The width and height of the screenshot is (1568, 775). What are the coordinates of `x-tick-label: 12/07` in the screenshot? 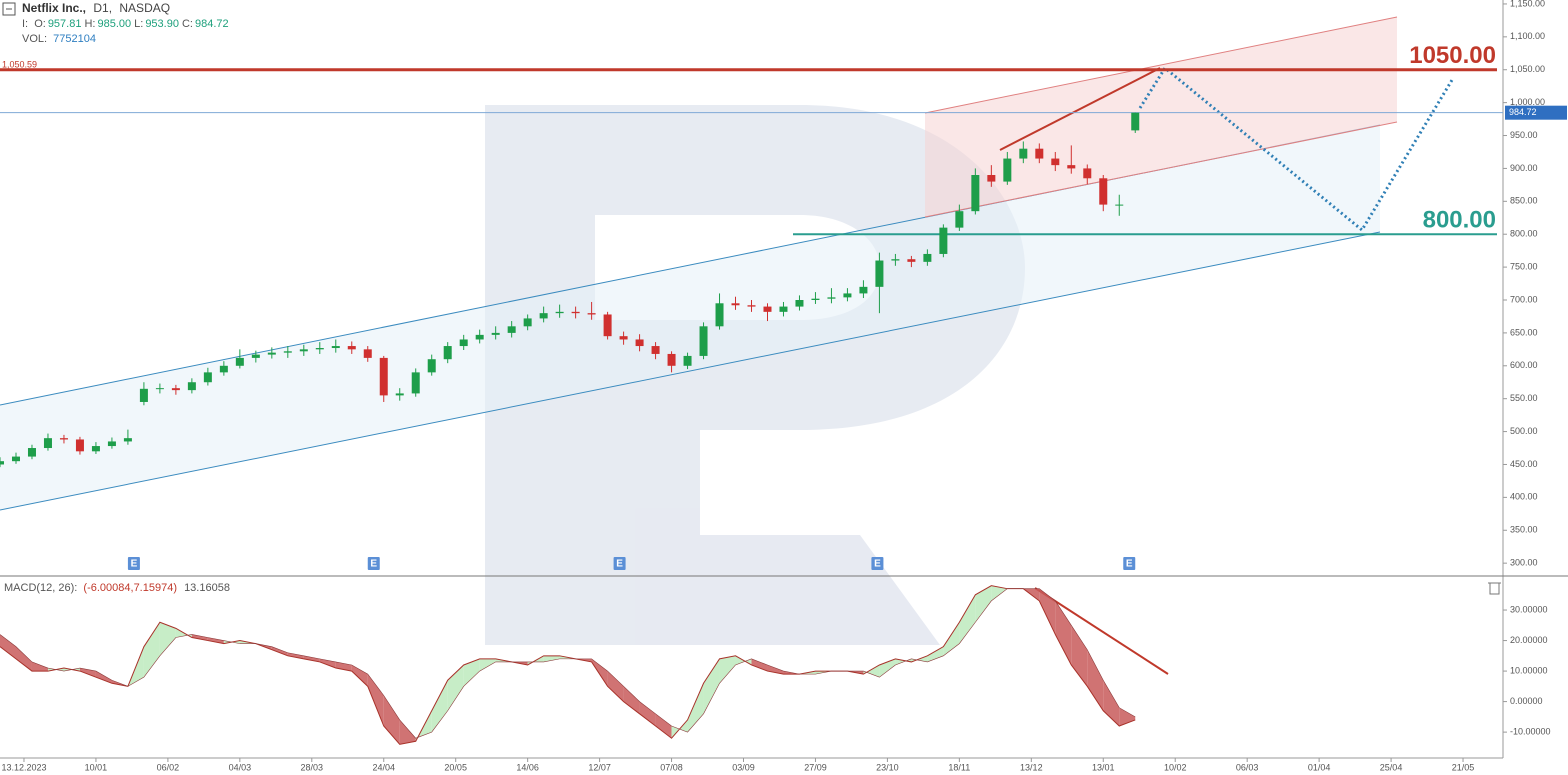 It's located at (599, 767).